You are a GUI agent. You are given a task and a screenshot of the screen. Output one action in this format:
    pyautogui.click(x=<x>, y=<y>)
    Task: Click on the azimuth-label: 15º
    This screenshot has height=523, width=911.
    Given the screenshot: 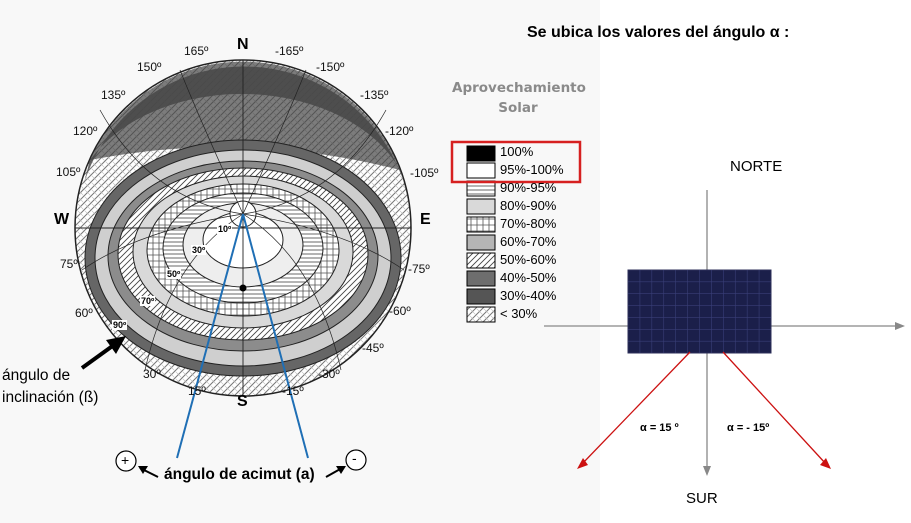 What is the action you would take?
    pyautogui.click(x=197, y=391)
    